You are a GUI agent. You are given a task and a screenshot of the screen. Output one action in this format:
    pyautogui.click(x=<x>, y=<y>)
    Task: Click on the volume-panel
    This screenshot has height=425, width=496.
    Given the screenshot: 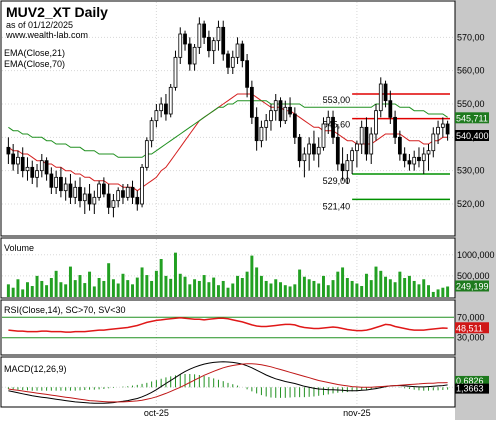 What is the action you would take?
    pyautogui.click(x=228, y=268)
    